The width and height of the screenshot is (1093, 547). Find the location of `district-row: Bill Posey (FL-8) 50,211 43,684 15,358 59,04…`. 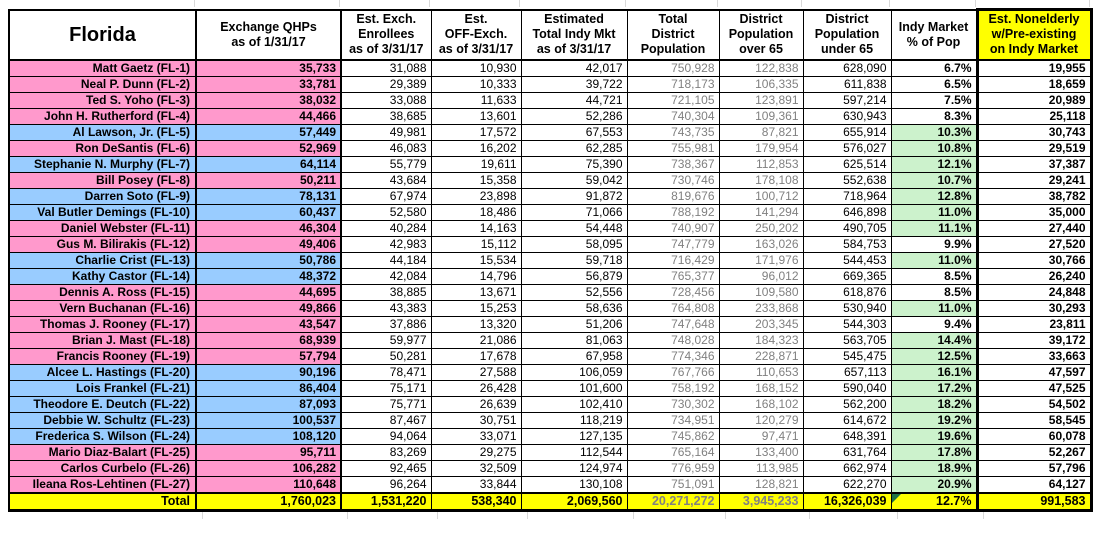

district-row: Bill Posey (FL-8) 50,211 43,684 15,358 59,04… is located at coordinates (550, 180).